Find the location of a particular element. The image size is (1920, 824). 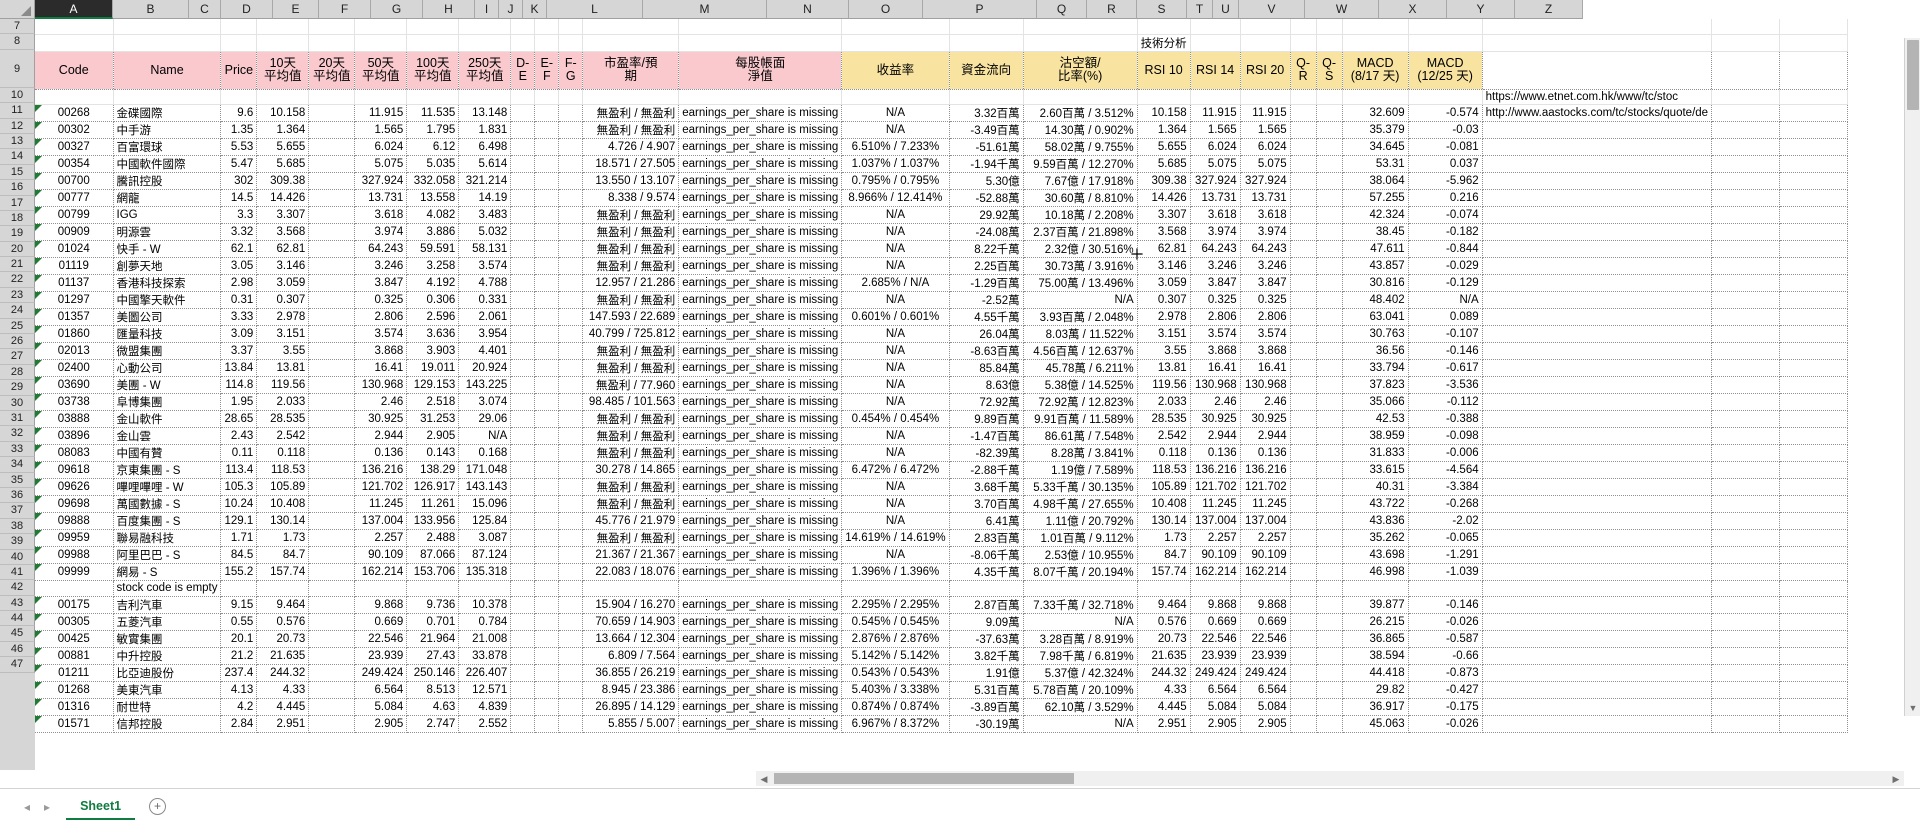

cell-Y is located at coordinates (1746, 43).